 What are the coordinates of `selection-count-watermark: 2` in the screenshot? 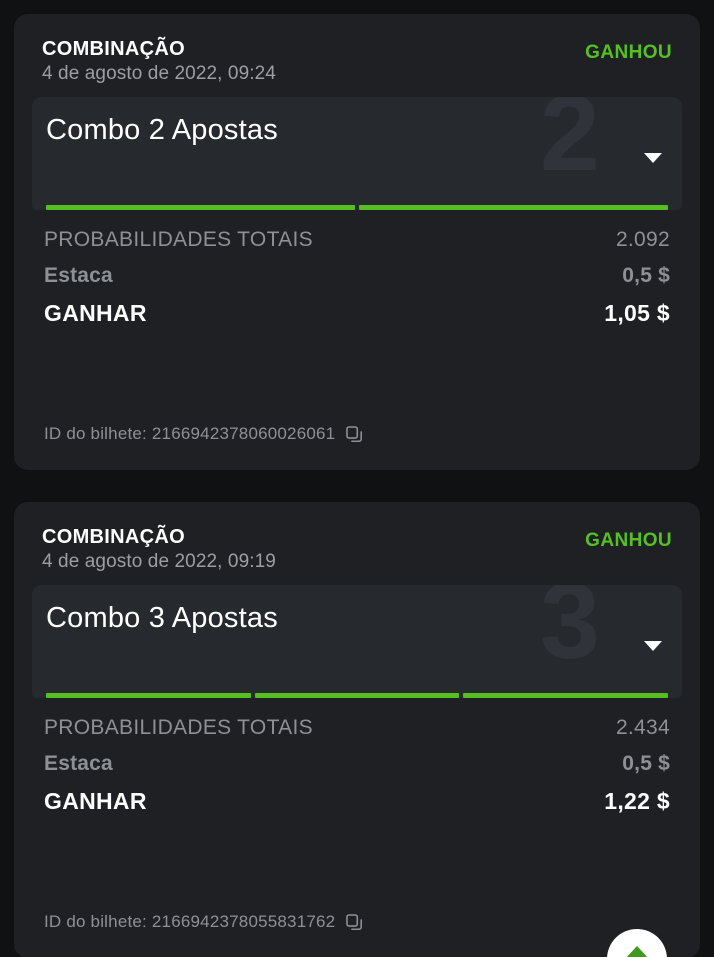 It's located at (569, 145).